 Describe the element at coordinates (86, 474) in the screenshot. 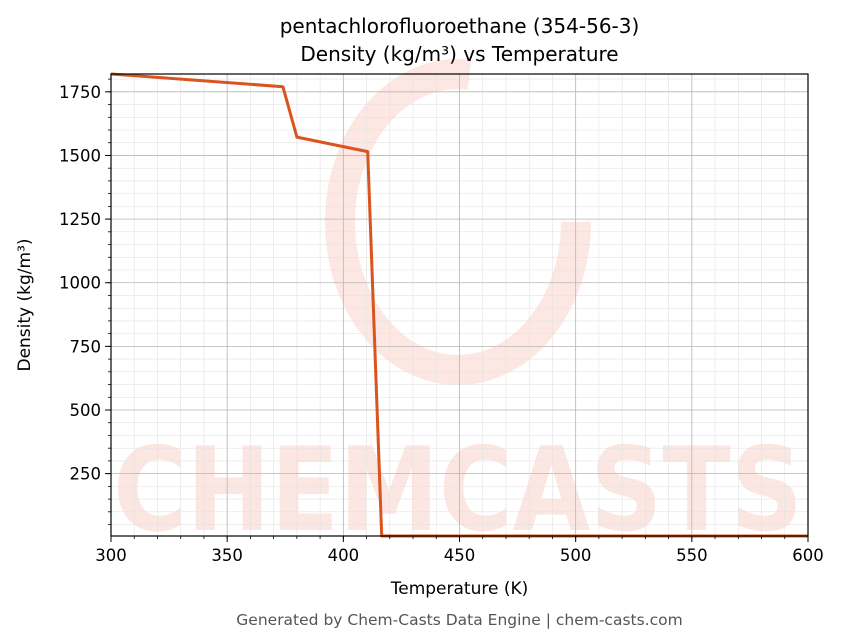

I see `y-tick-label: 250` at that location.